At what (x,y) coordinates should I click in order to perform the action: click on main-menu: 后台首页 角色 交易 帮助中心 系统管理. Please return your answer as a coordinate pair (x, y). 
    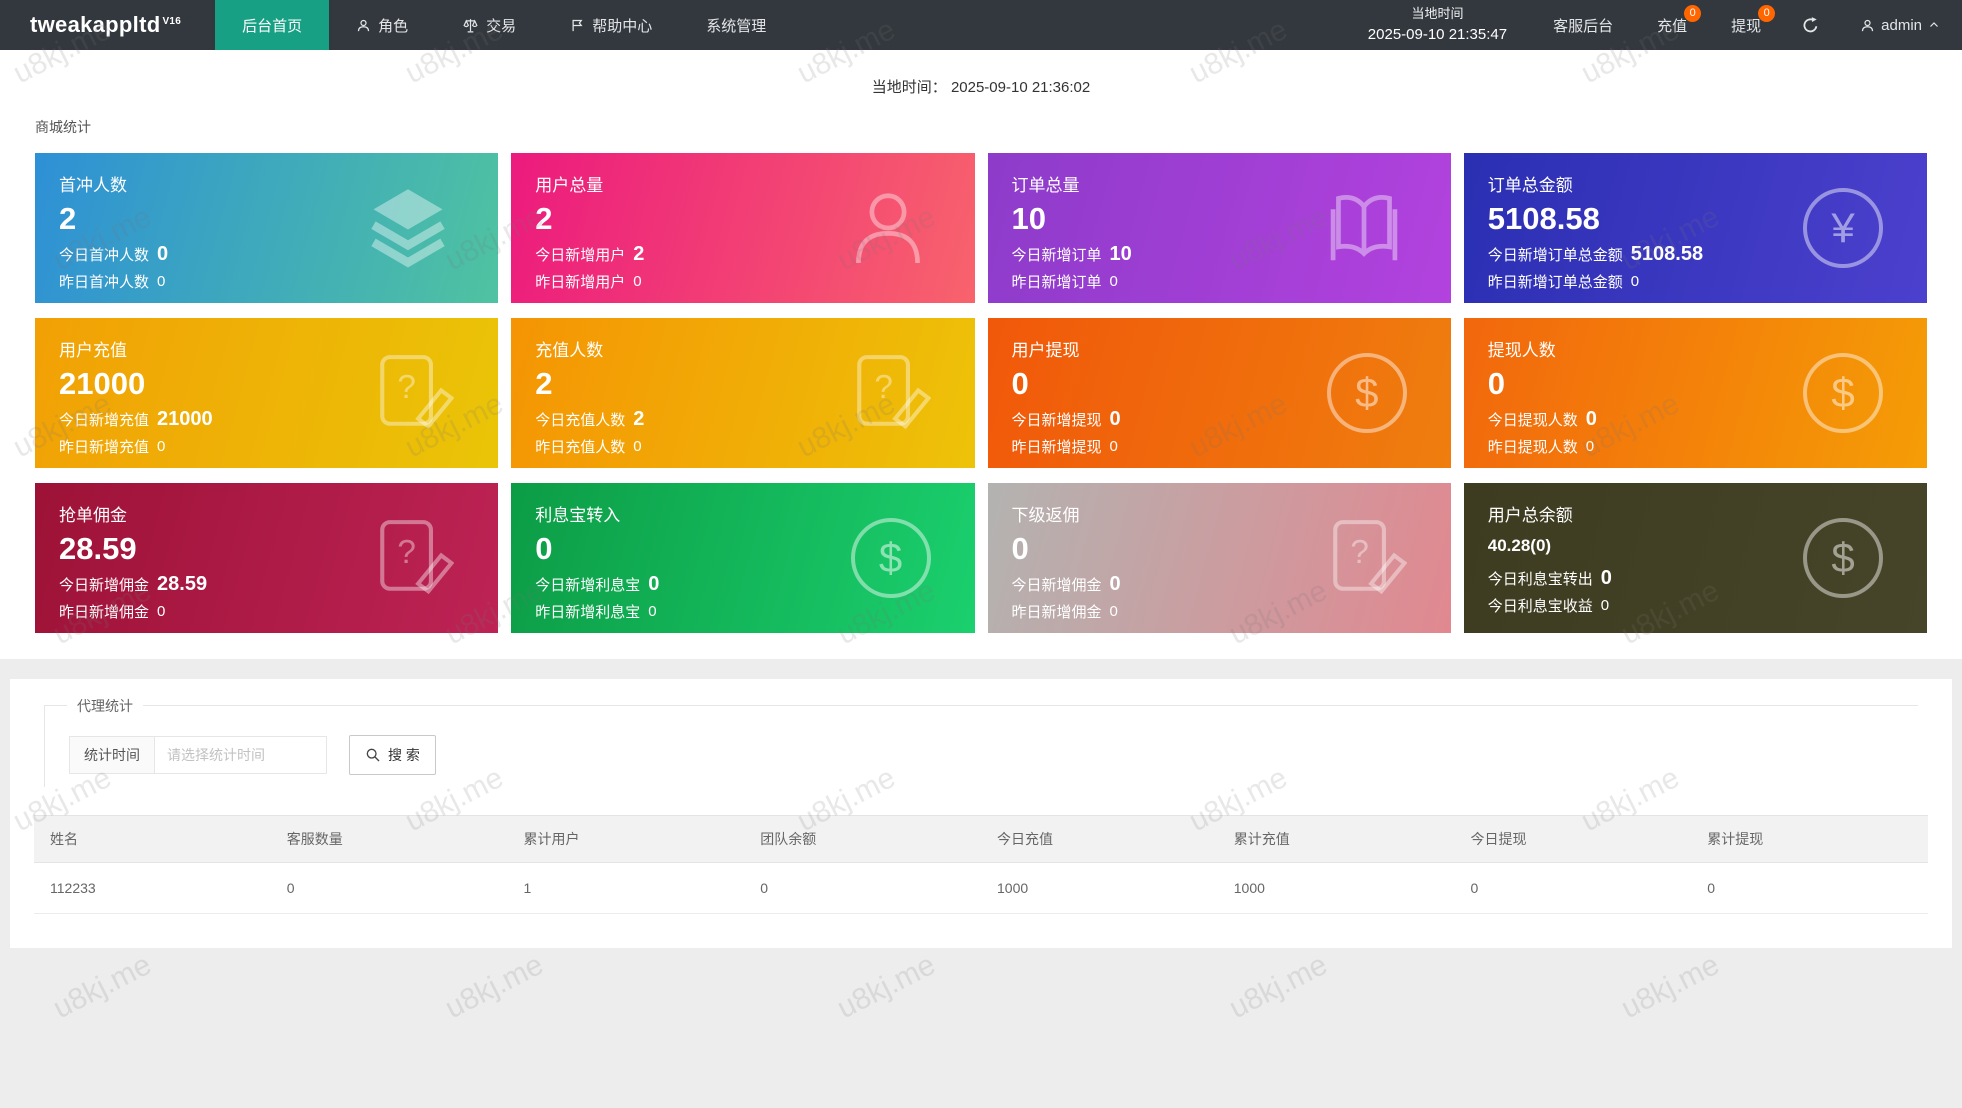
    Looking at the image, I should click on (504, 25).